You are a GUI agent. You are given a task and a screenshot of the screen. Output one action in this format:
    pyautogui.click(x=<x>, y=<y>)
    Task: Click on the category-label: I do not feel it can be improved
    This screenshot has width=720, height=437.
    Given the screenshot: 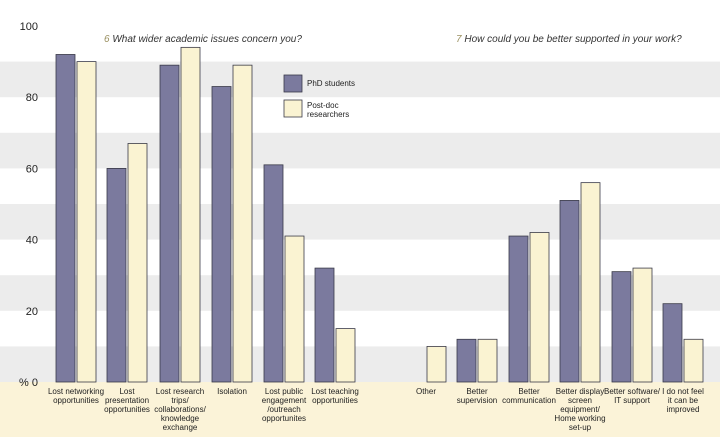 What is the action you would take?
    pyautogui.click(x=683, y=400)
    